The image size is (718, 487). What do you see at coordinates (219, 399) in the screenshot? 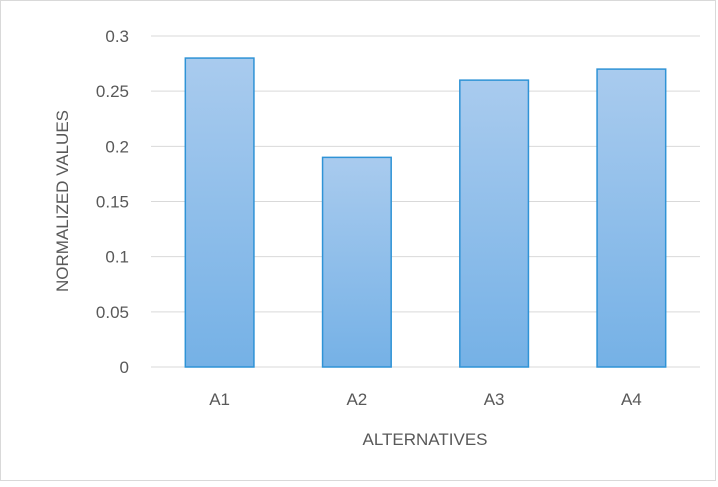
I see `x-tick-label: A1` at bounding box center [219, 399].